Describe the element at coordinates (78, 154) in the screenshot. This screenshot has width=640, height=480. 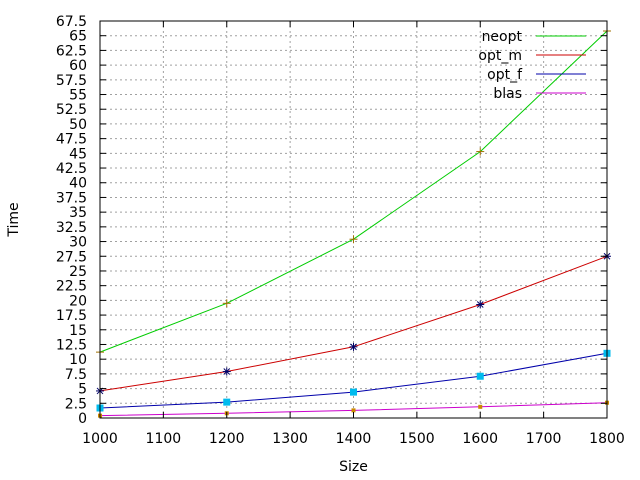
I see `y-tick-label: 45` at that location.